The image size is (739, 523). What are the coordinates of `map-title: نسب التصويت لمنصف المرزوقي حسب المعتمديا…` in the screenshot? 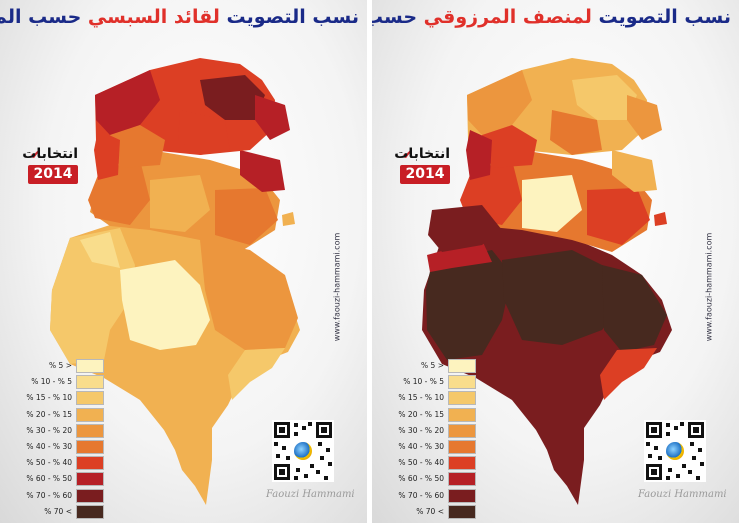 It's located at (551, 17).